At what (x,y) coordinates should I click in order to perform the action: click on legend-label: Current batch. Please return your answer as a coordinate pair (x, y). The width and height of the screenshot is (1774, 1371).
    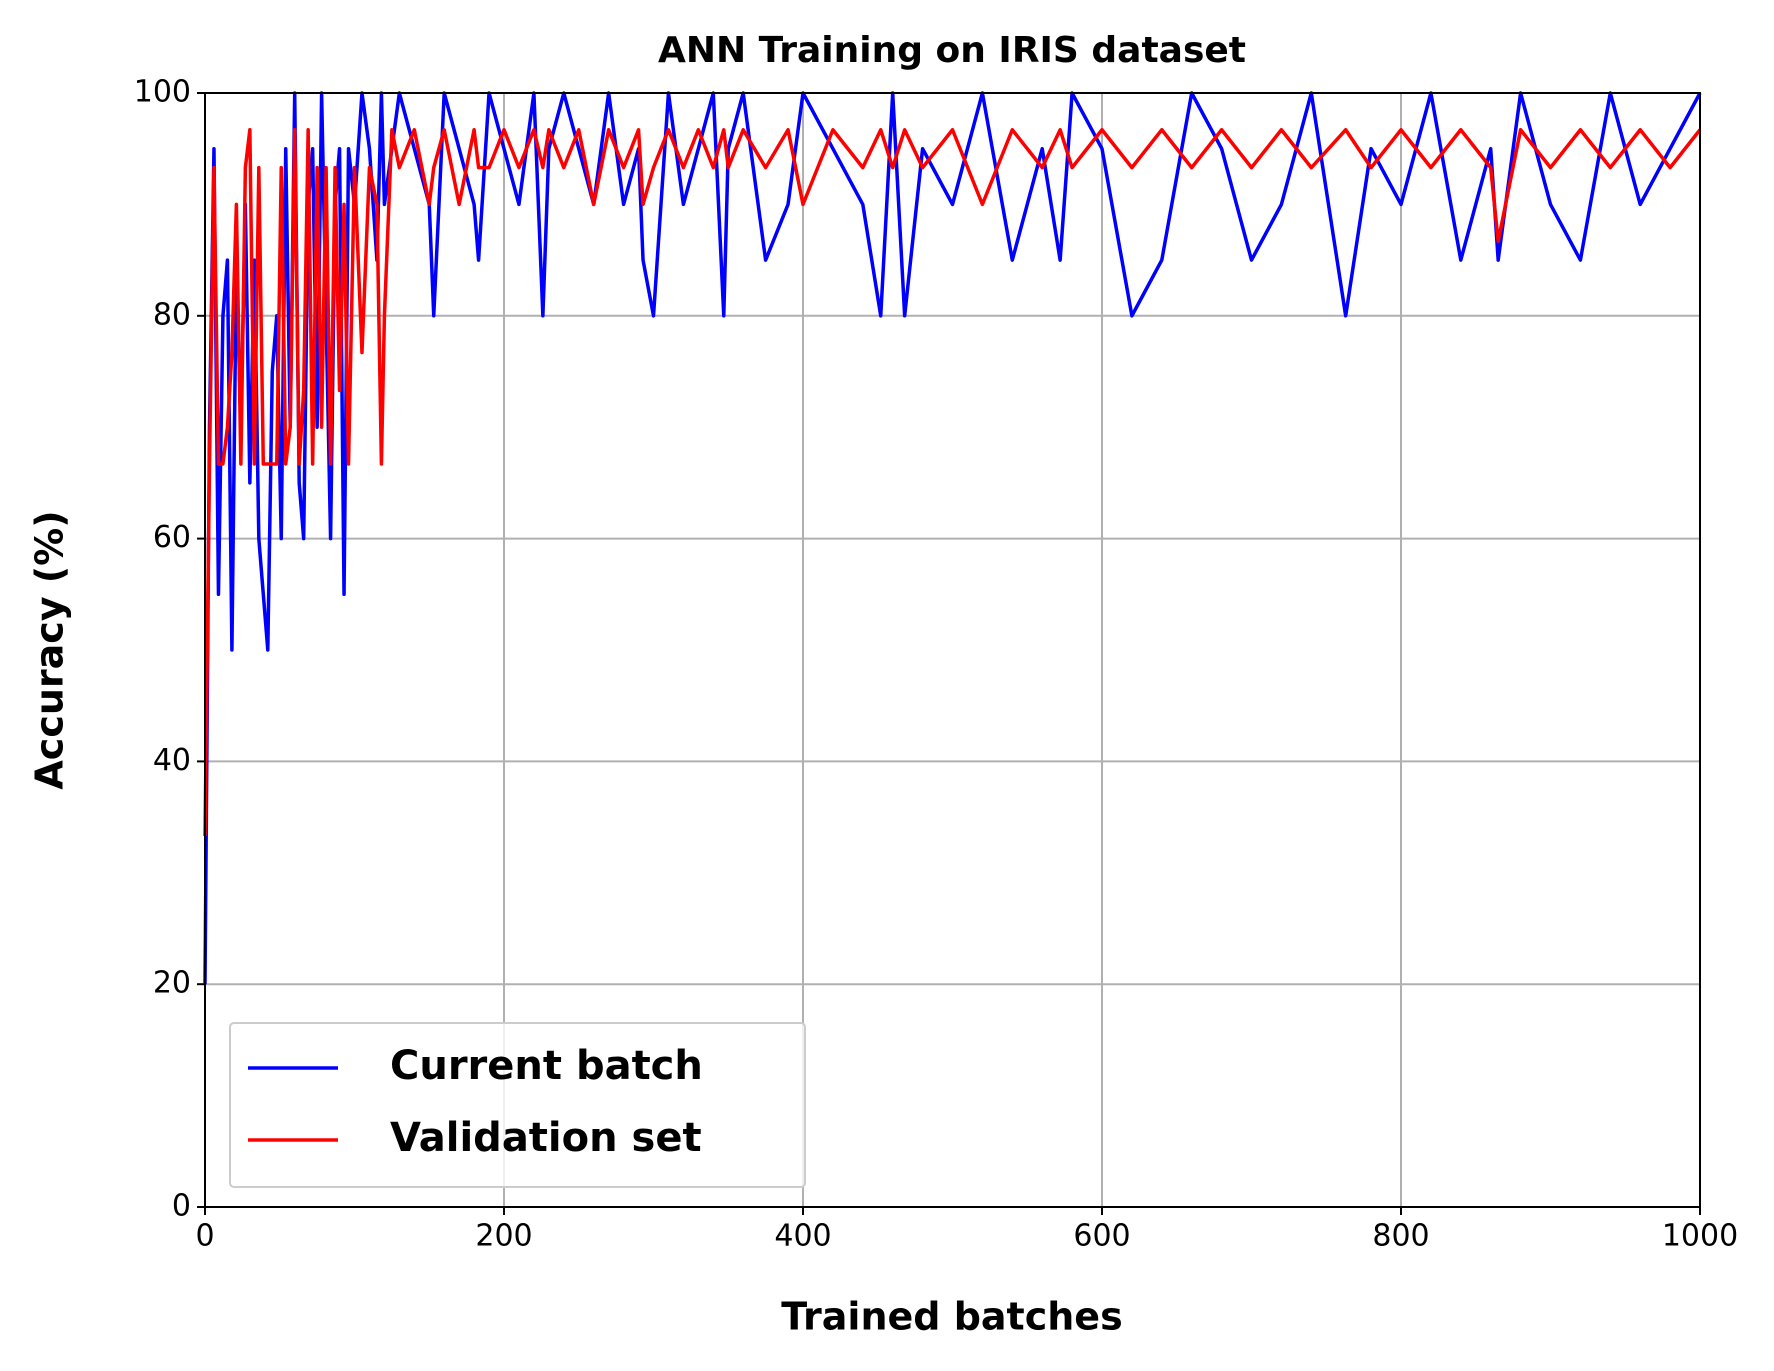
    Looking at the image, I should click on (546, 1066).